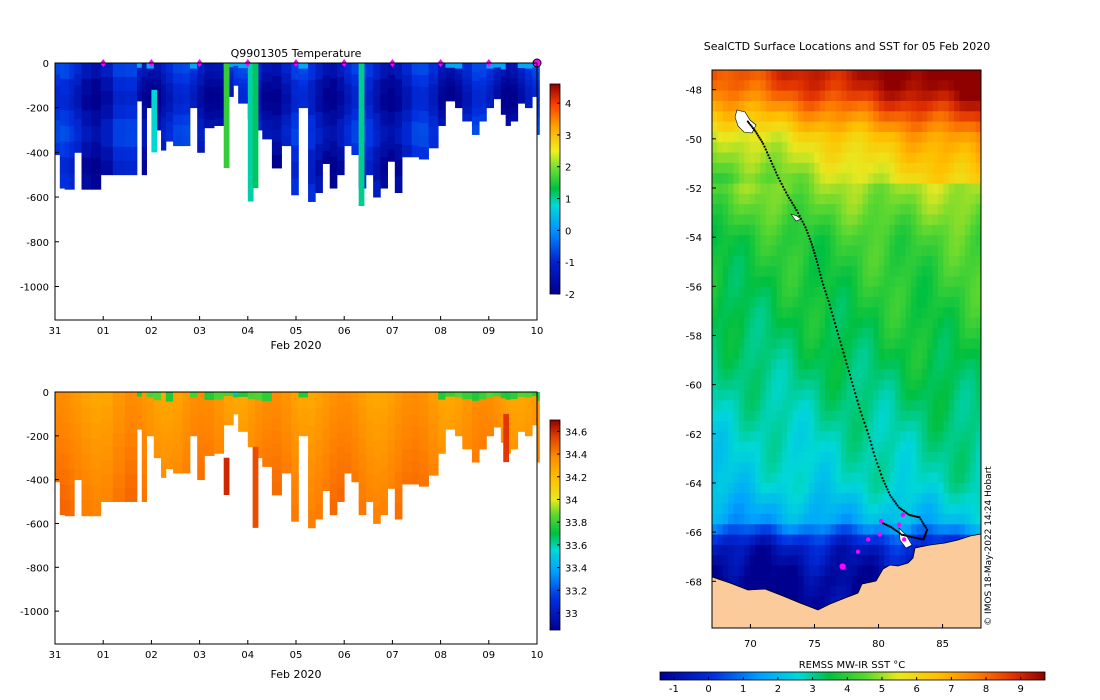 This screenshot has width=1100, height=700. What do you see at coordinates (571, 500) in the screenshot?
I see `colorbar-tick-label: 34` at bounding box center [571, 500].